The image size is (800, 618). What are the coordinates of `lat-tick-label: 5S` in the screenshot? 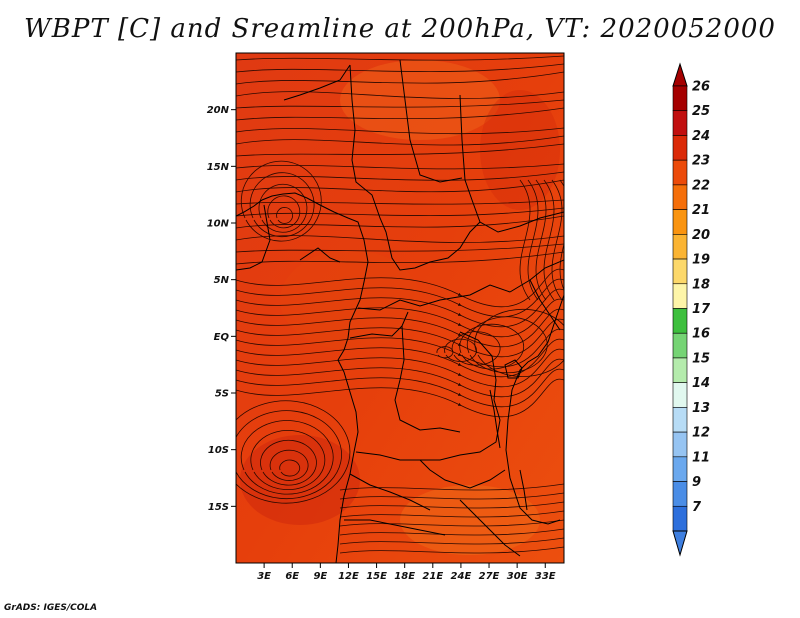 It's located at (222, 394).